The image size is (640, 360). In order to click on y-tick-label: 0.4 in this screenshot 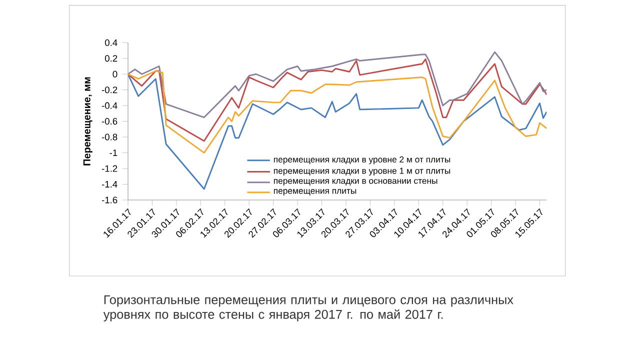, I will do `click(111, 42)`.